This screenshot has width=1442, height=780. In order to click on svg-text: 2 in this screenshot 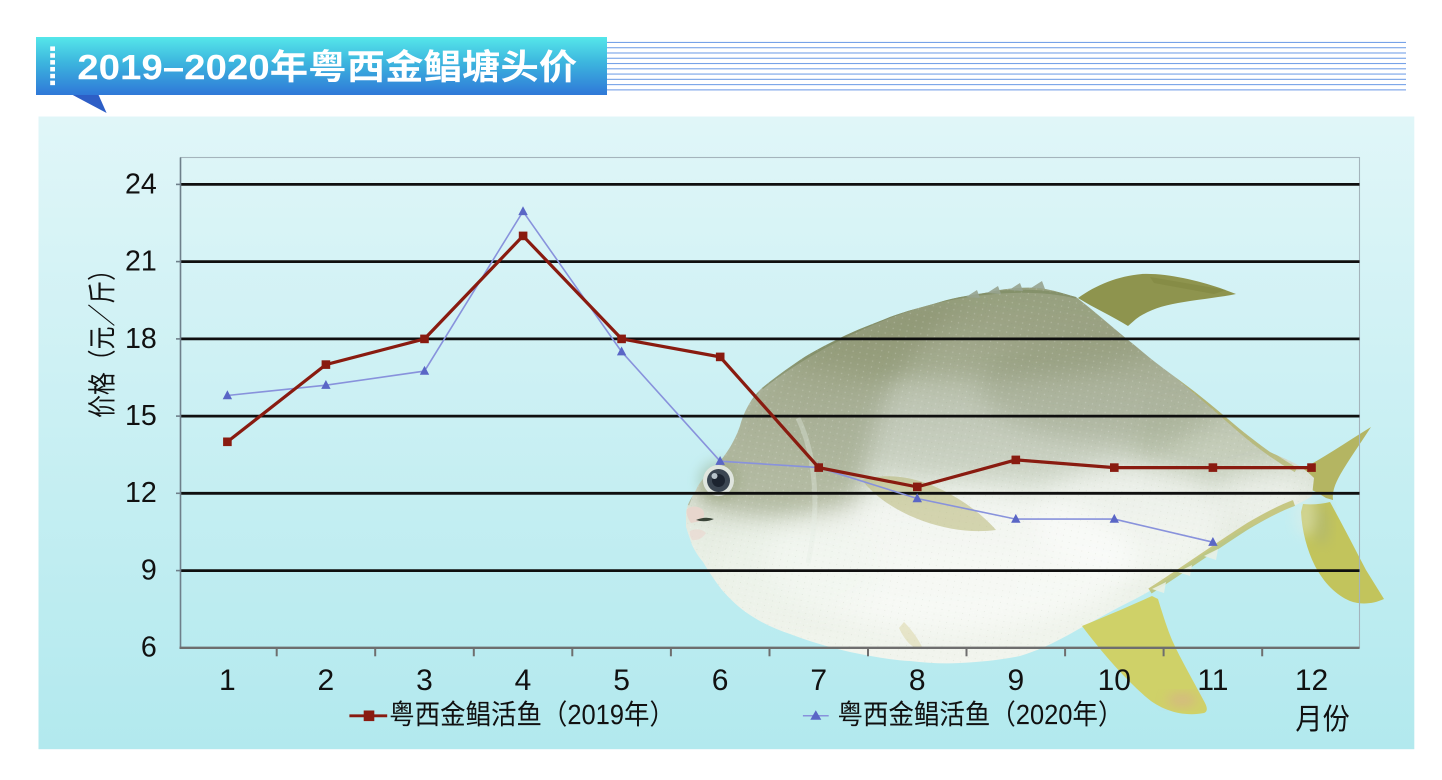, I will do `click(326, 680)`.